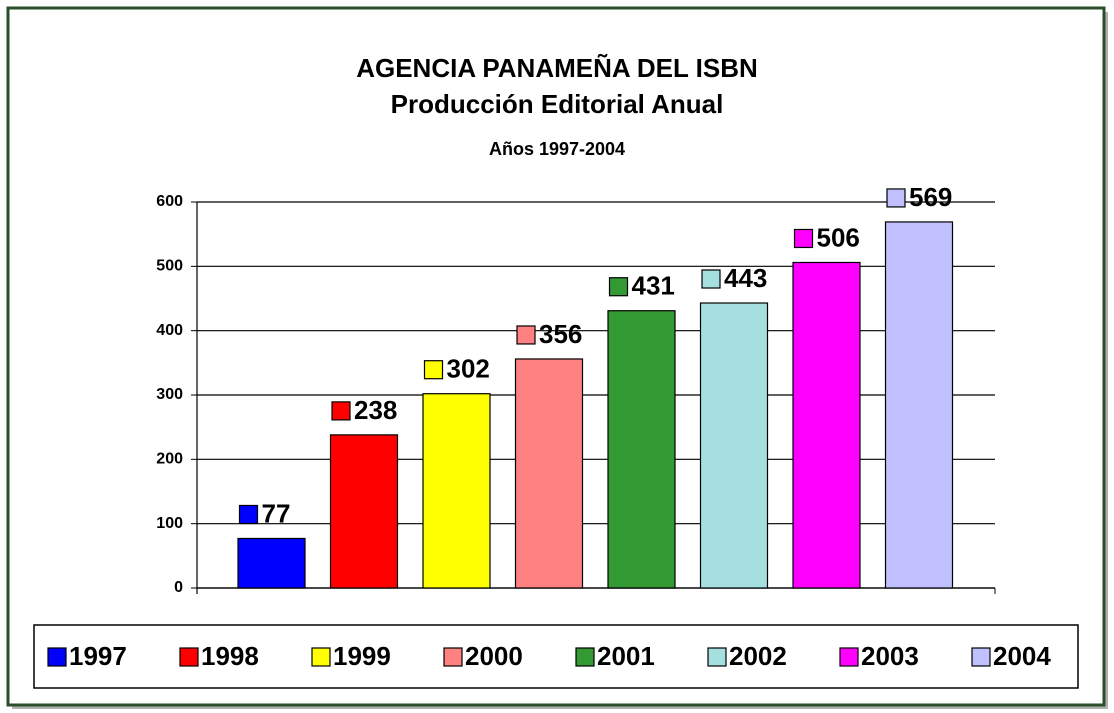 The height and width of the screenshot is (713, 1114). What do you see at coordinates (890, 656) in the screenshot?
I see `legend-label: 2003` at bounding box center [890, 656].